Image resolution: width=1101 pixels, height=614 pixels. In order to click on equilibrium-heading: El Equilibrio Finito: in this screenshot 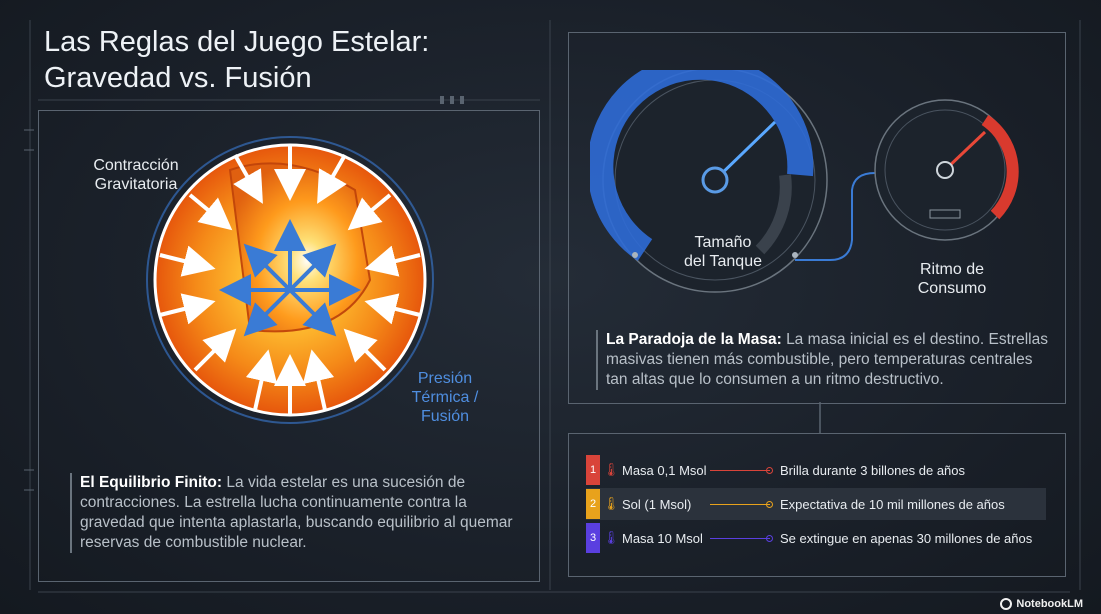, I will do `click(151, 482)`.